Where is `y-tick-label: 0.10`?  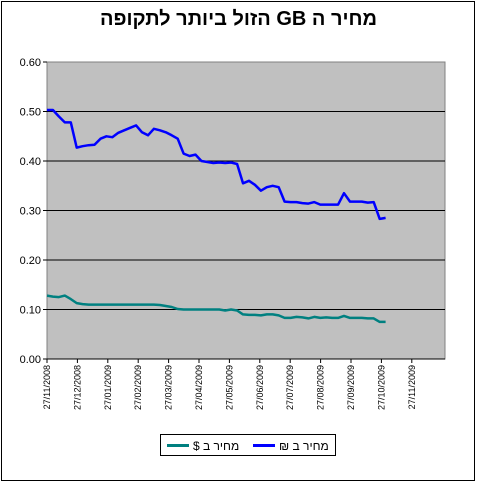
y-tick-label: 0.10 is located at coordinates (30, 311).